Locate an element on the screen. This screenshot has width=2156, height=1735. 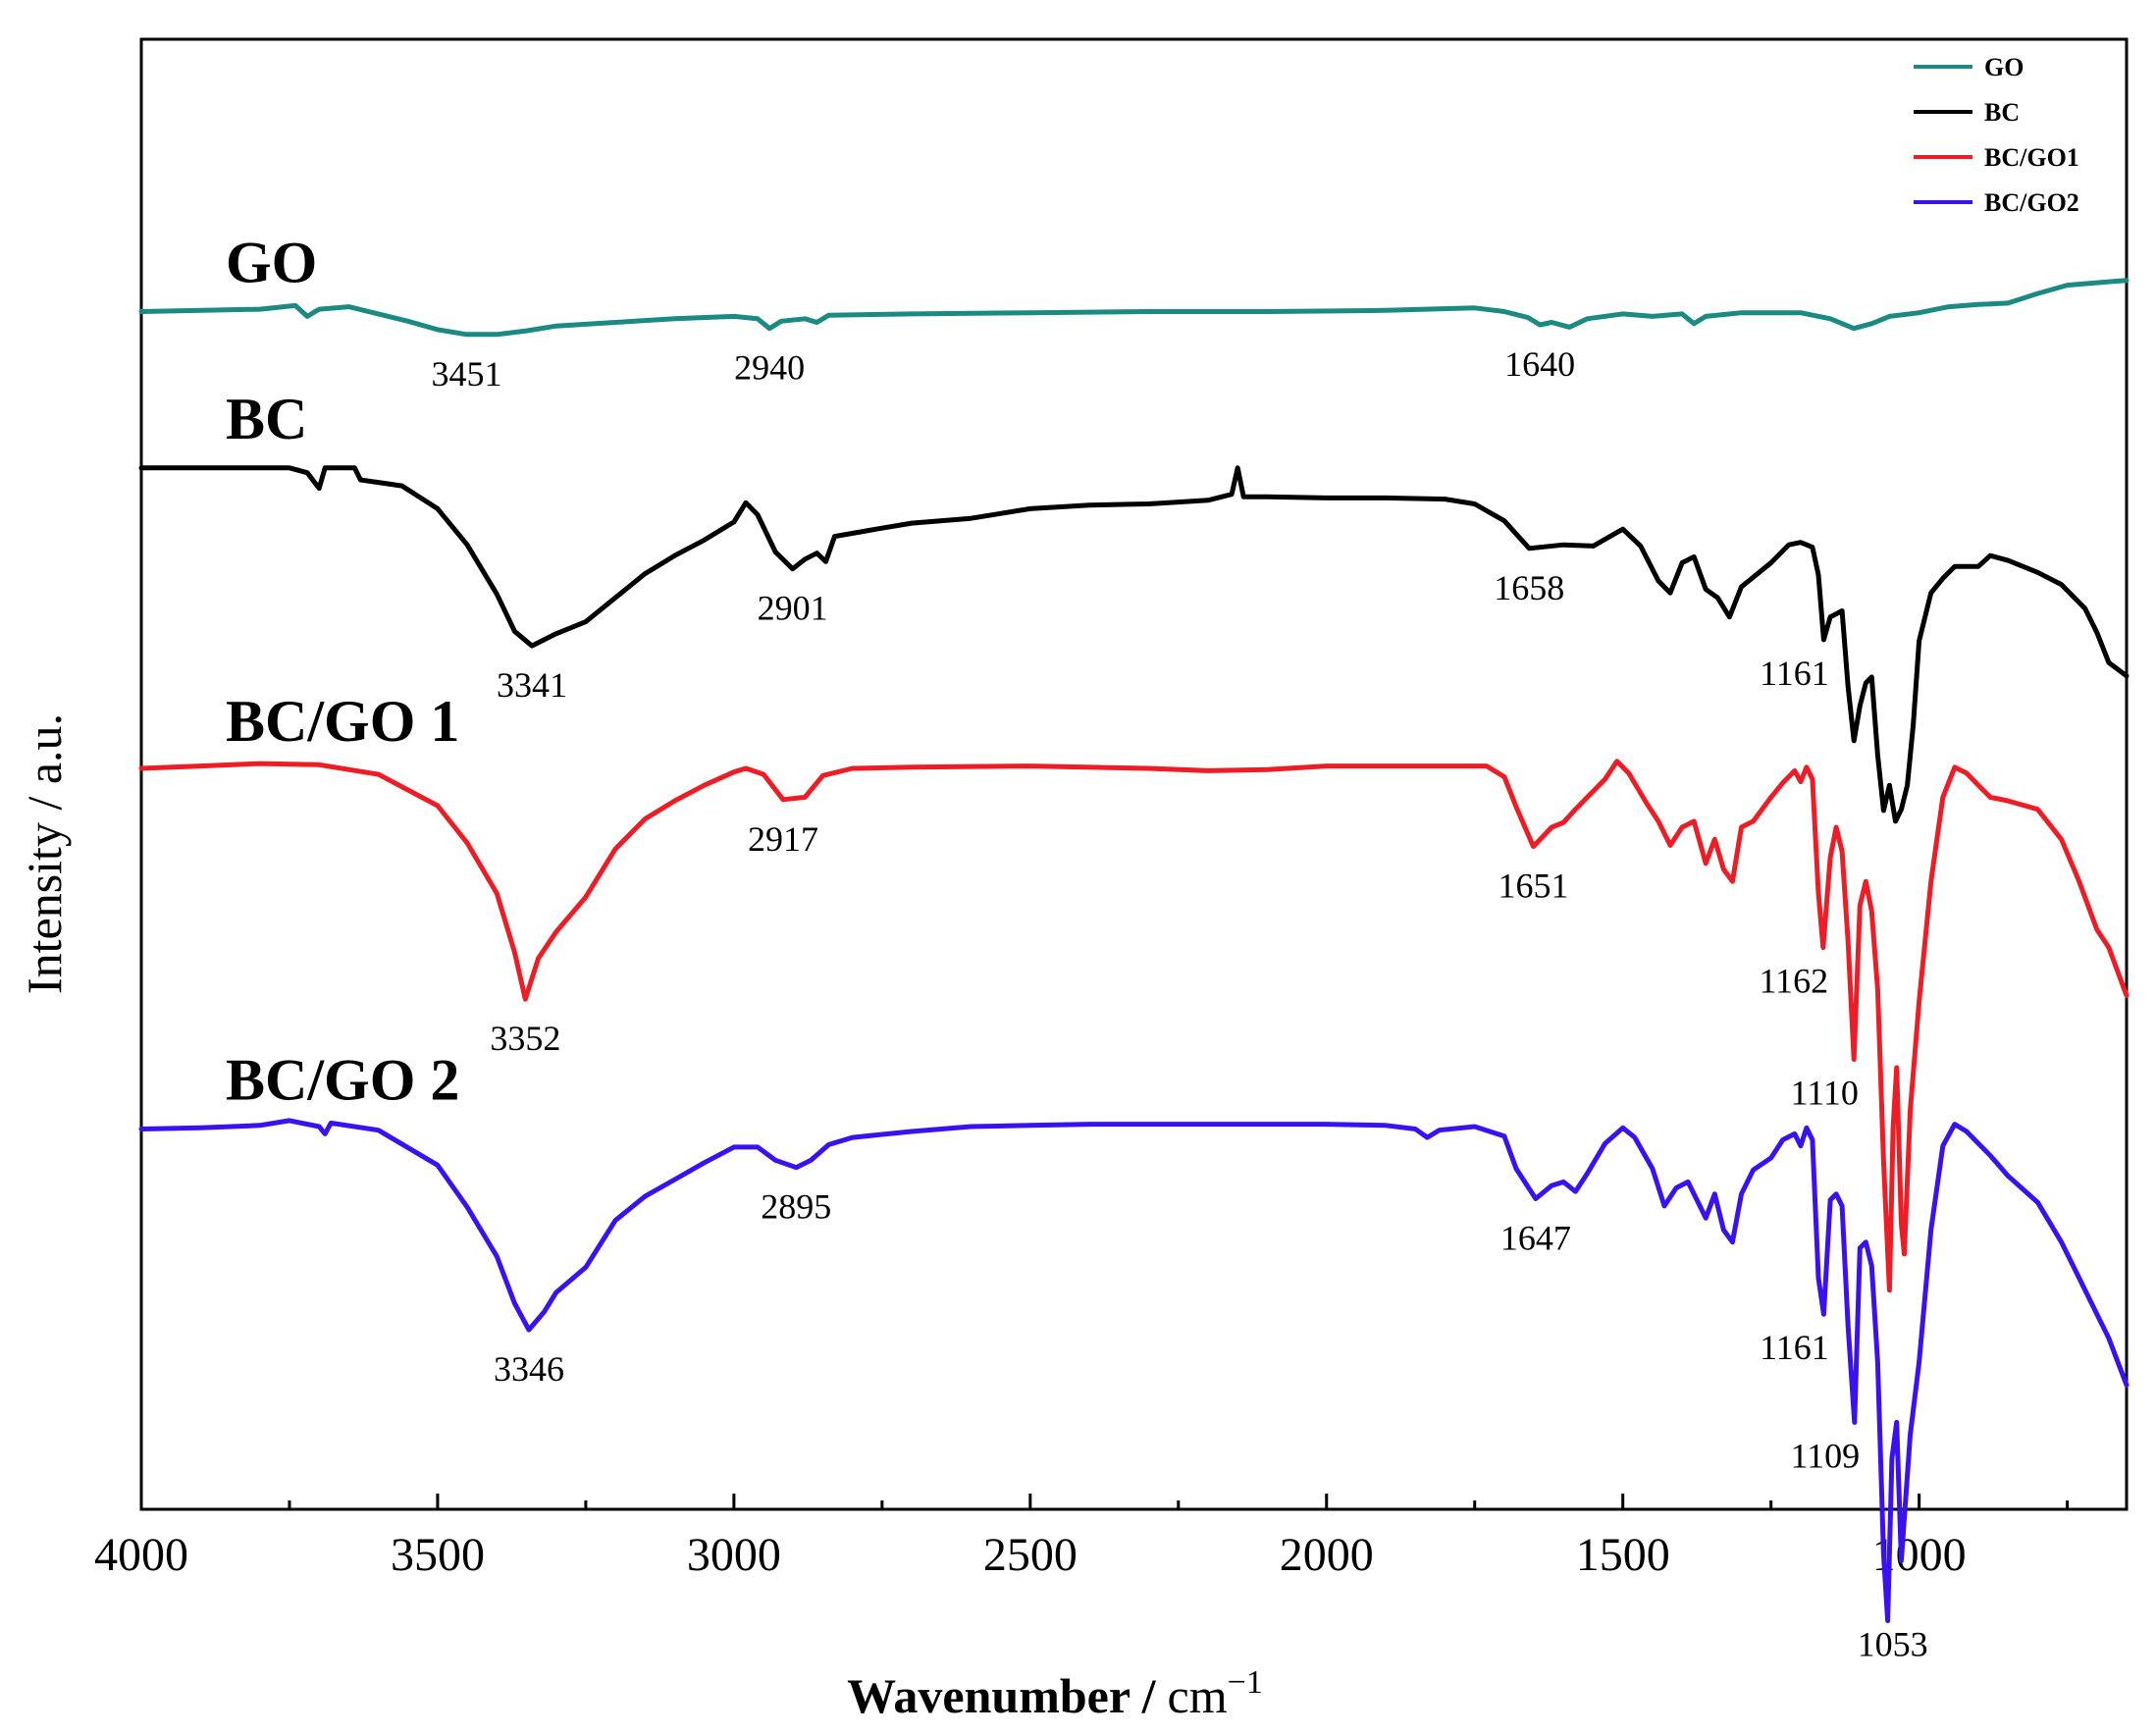
series-labels: GO BC BC/GO 1 BC/GO 2 is located at coordinates (342, 672).